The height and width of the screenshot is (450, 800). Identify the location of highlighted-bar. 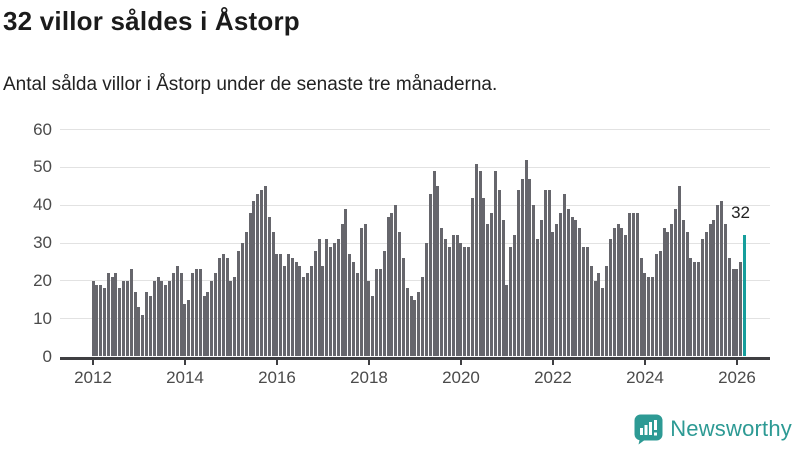
(745, 296).